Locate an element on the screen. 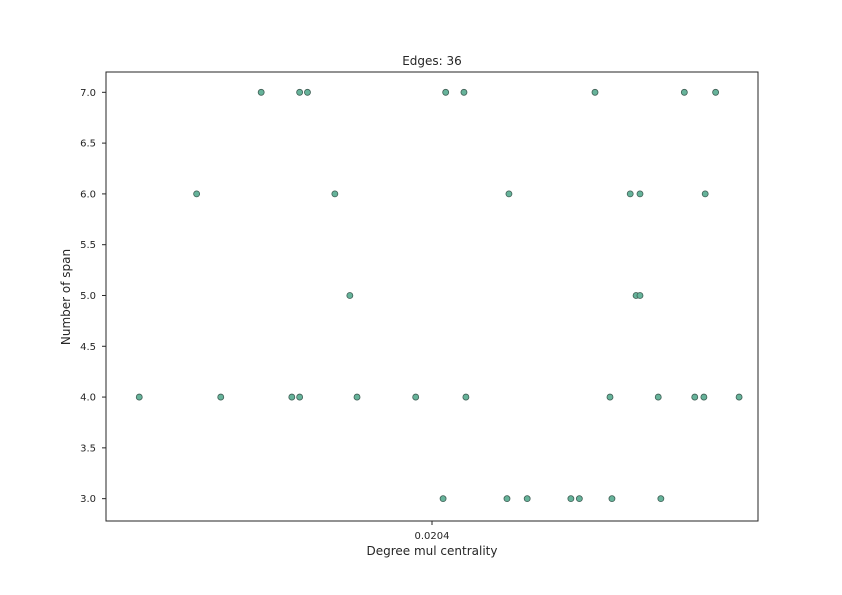 The height and width of the screenshot is (595, 842). y-tick-label: 4.5 is located at coordinates (88, 347).